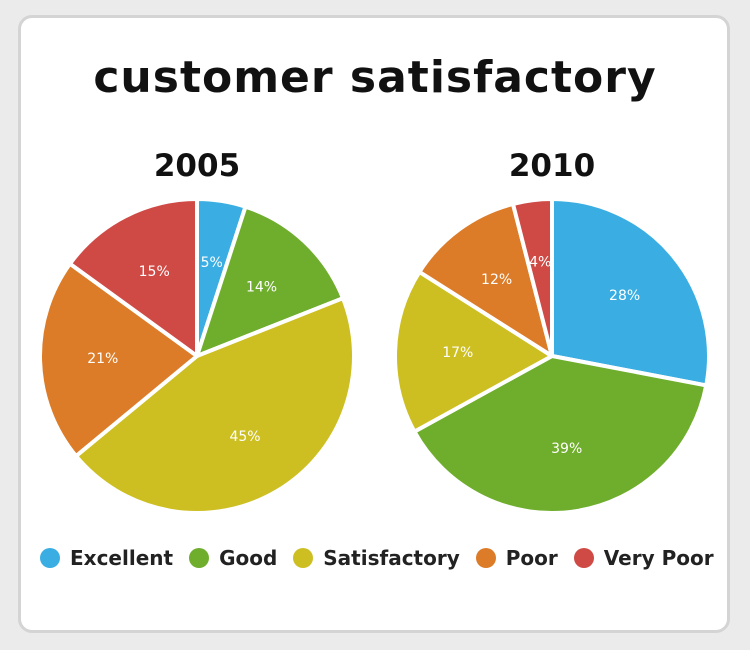  What do you see at coordinates (485, 558) in the screenshot?
I see `legend-swatch-poor` at bounding box center [485, 558].